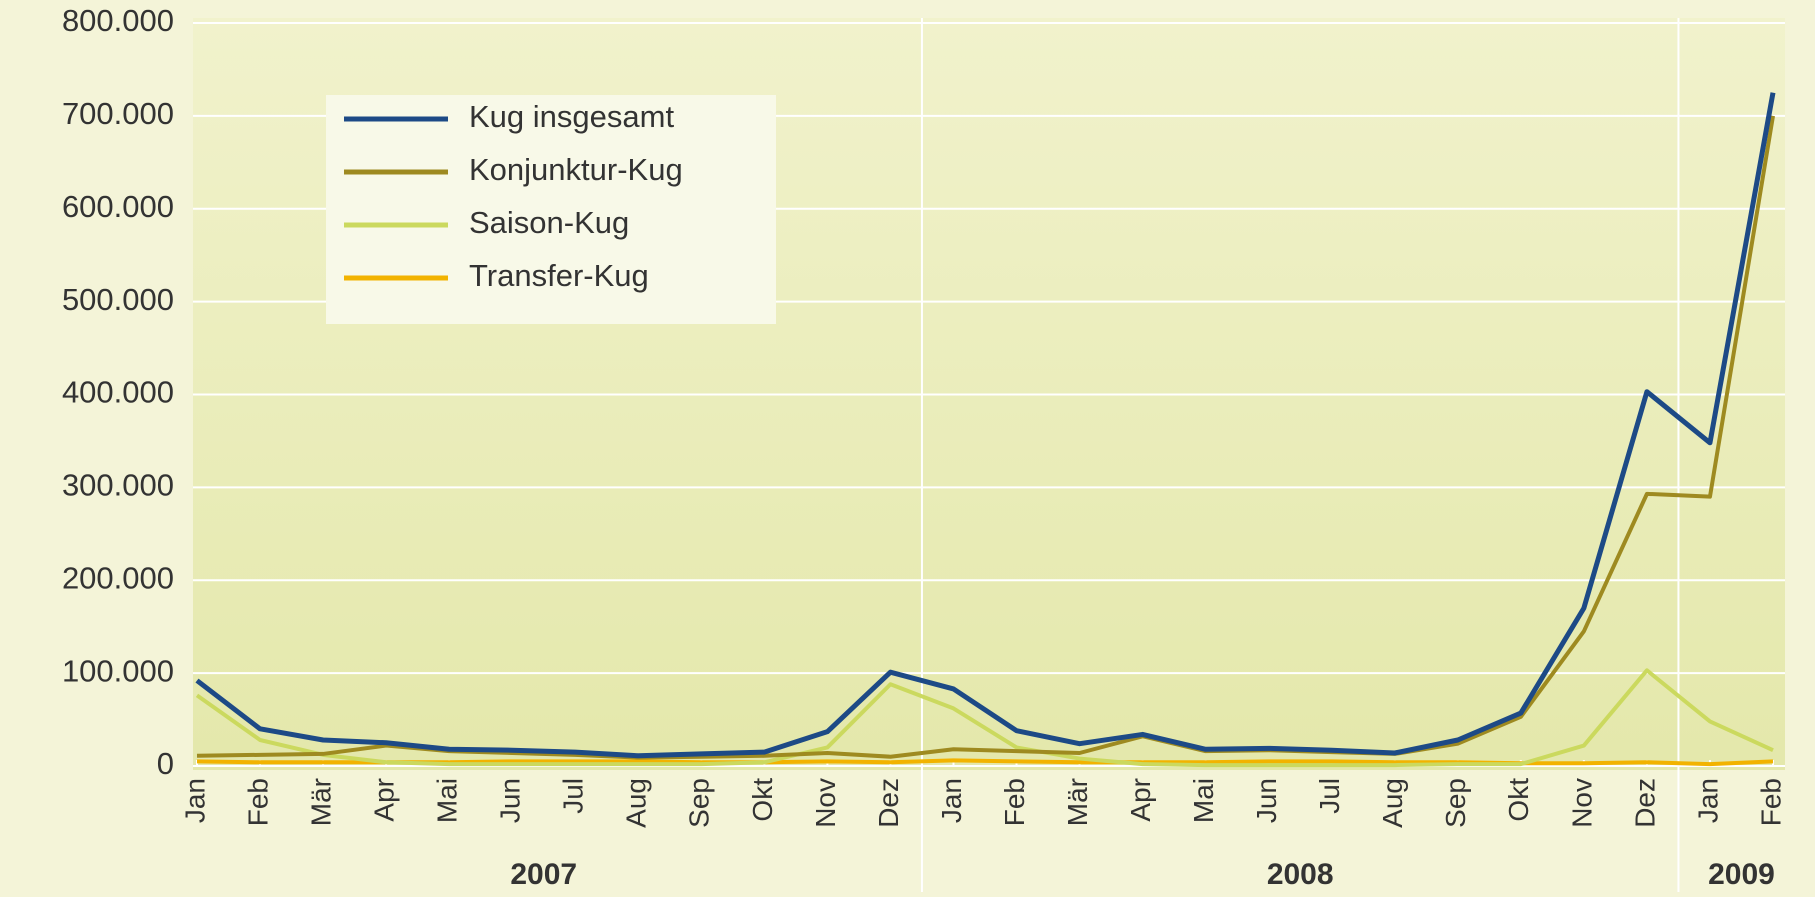  I want to click on legend-label: Konjunktur-Kug, so click(576, 169).